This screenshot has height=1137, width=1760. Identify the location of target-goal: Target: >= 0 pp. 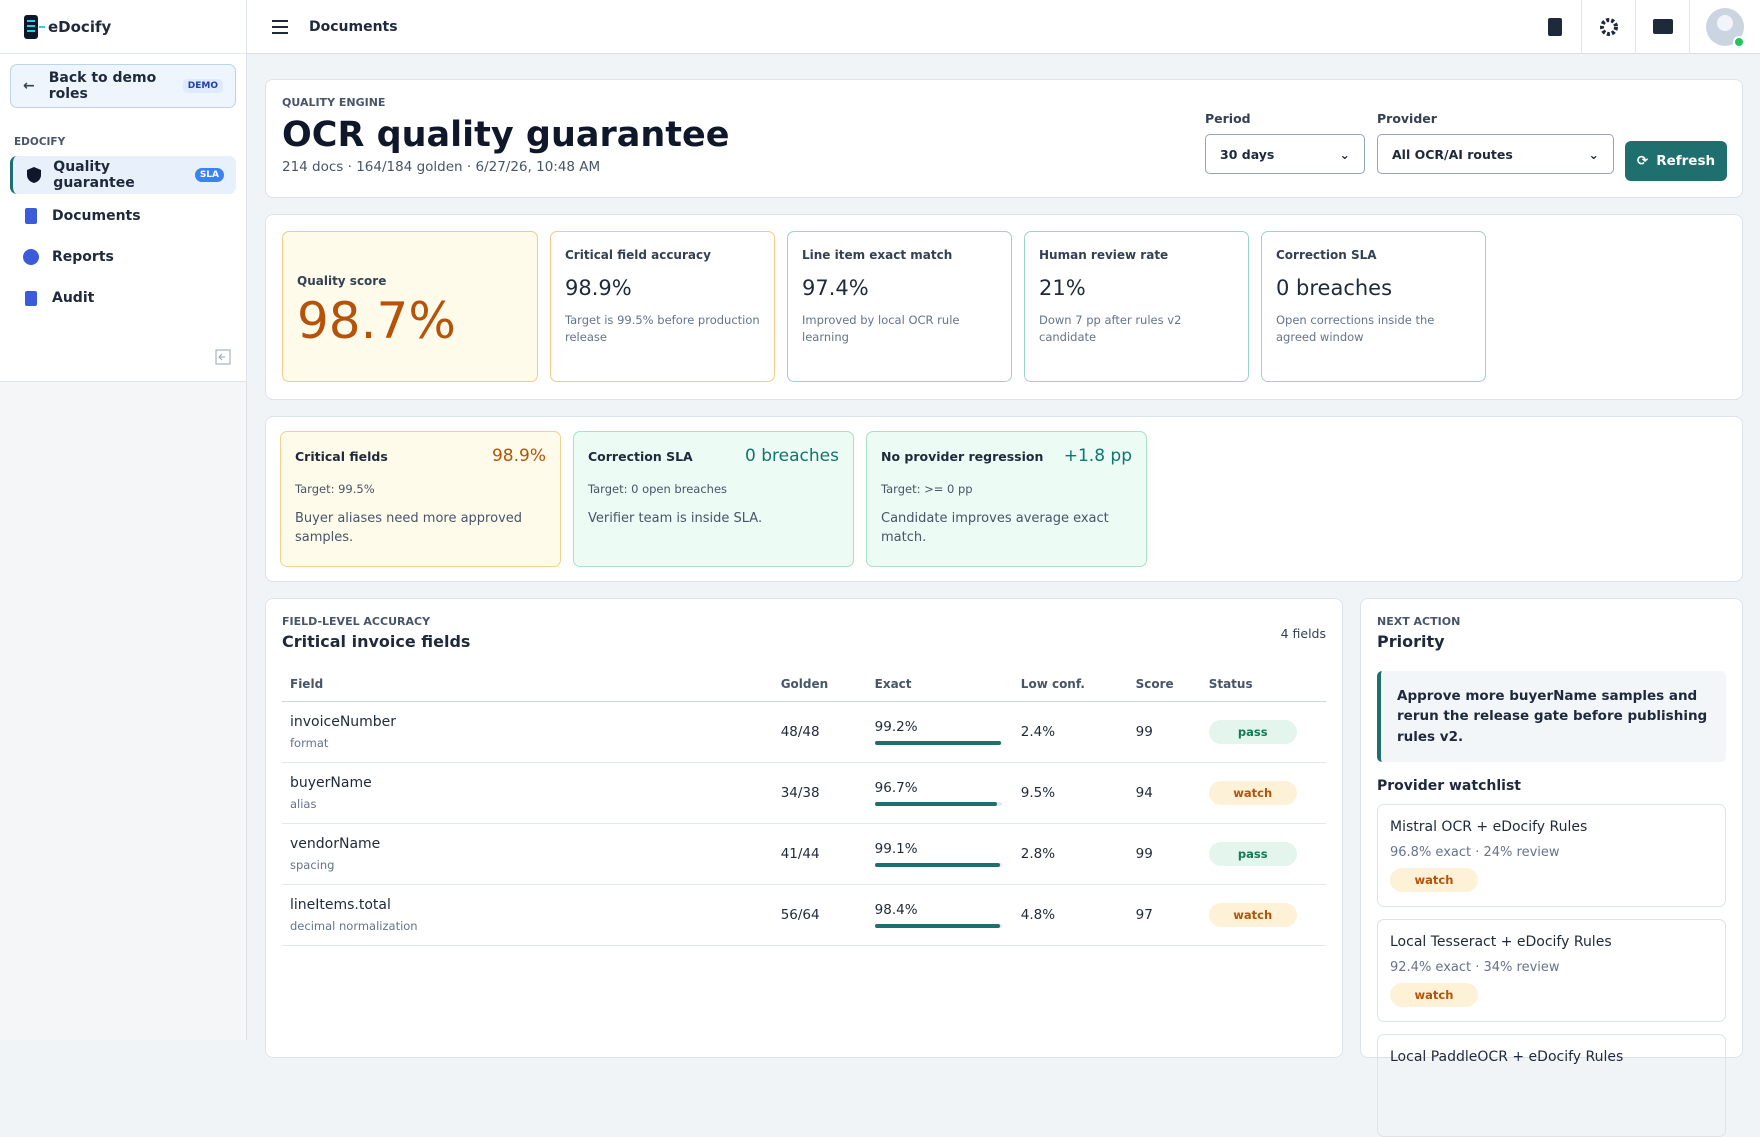
(927, 489).